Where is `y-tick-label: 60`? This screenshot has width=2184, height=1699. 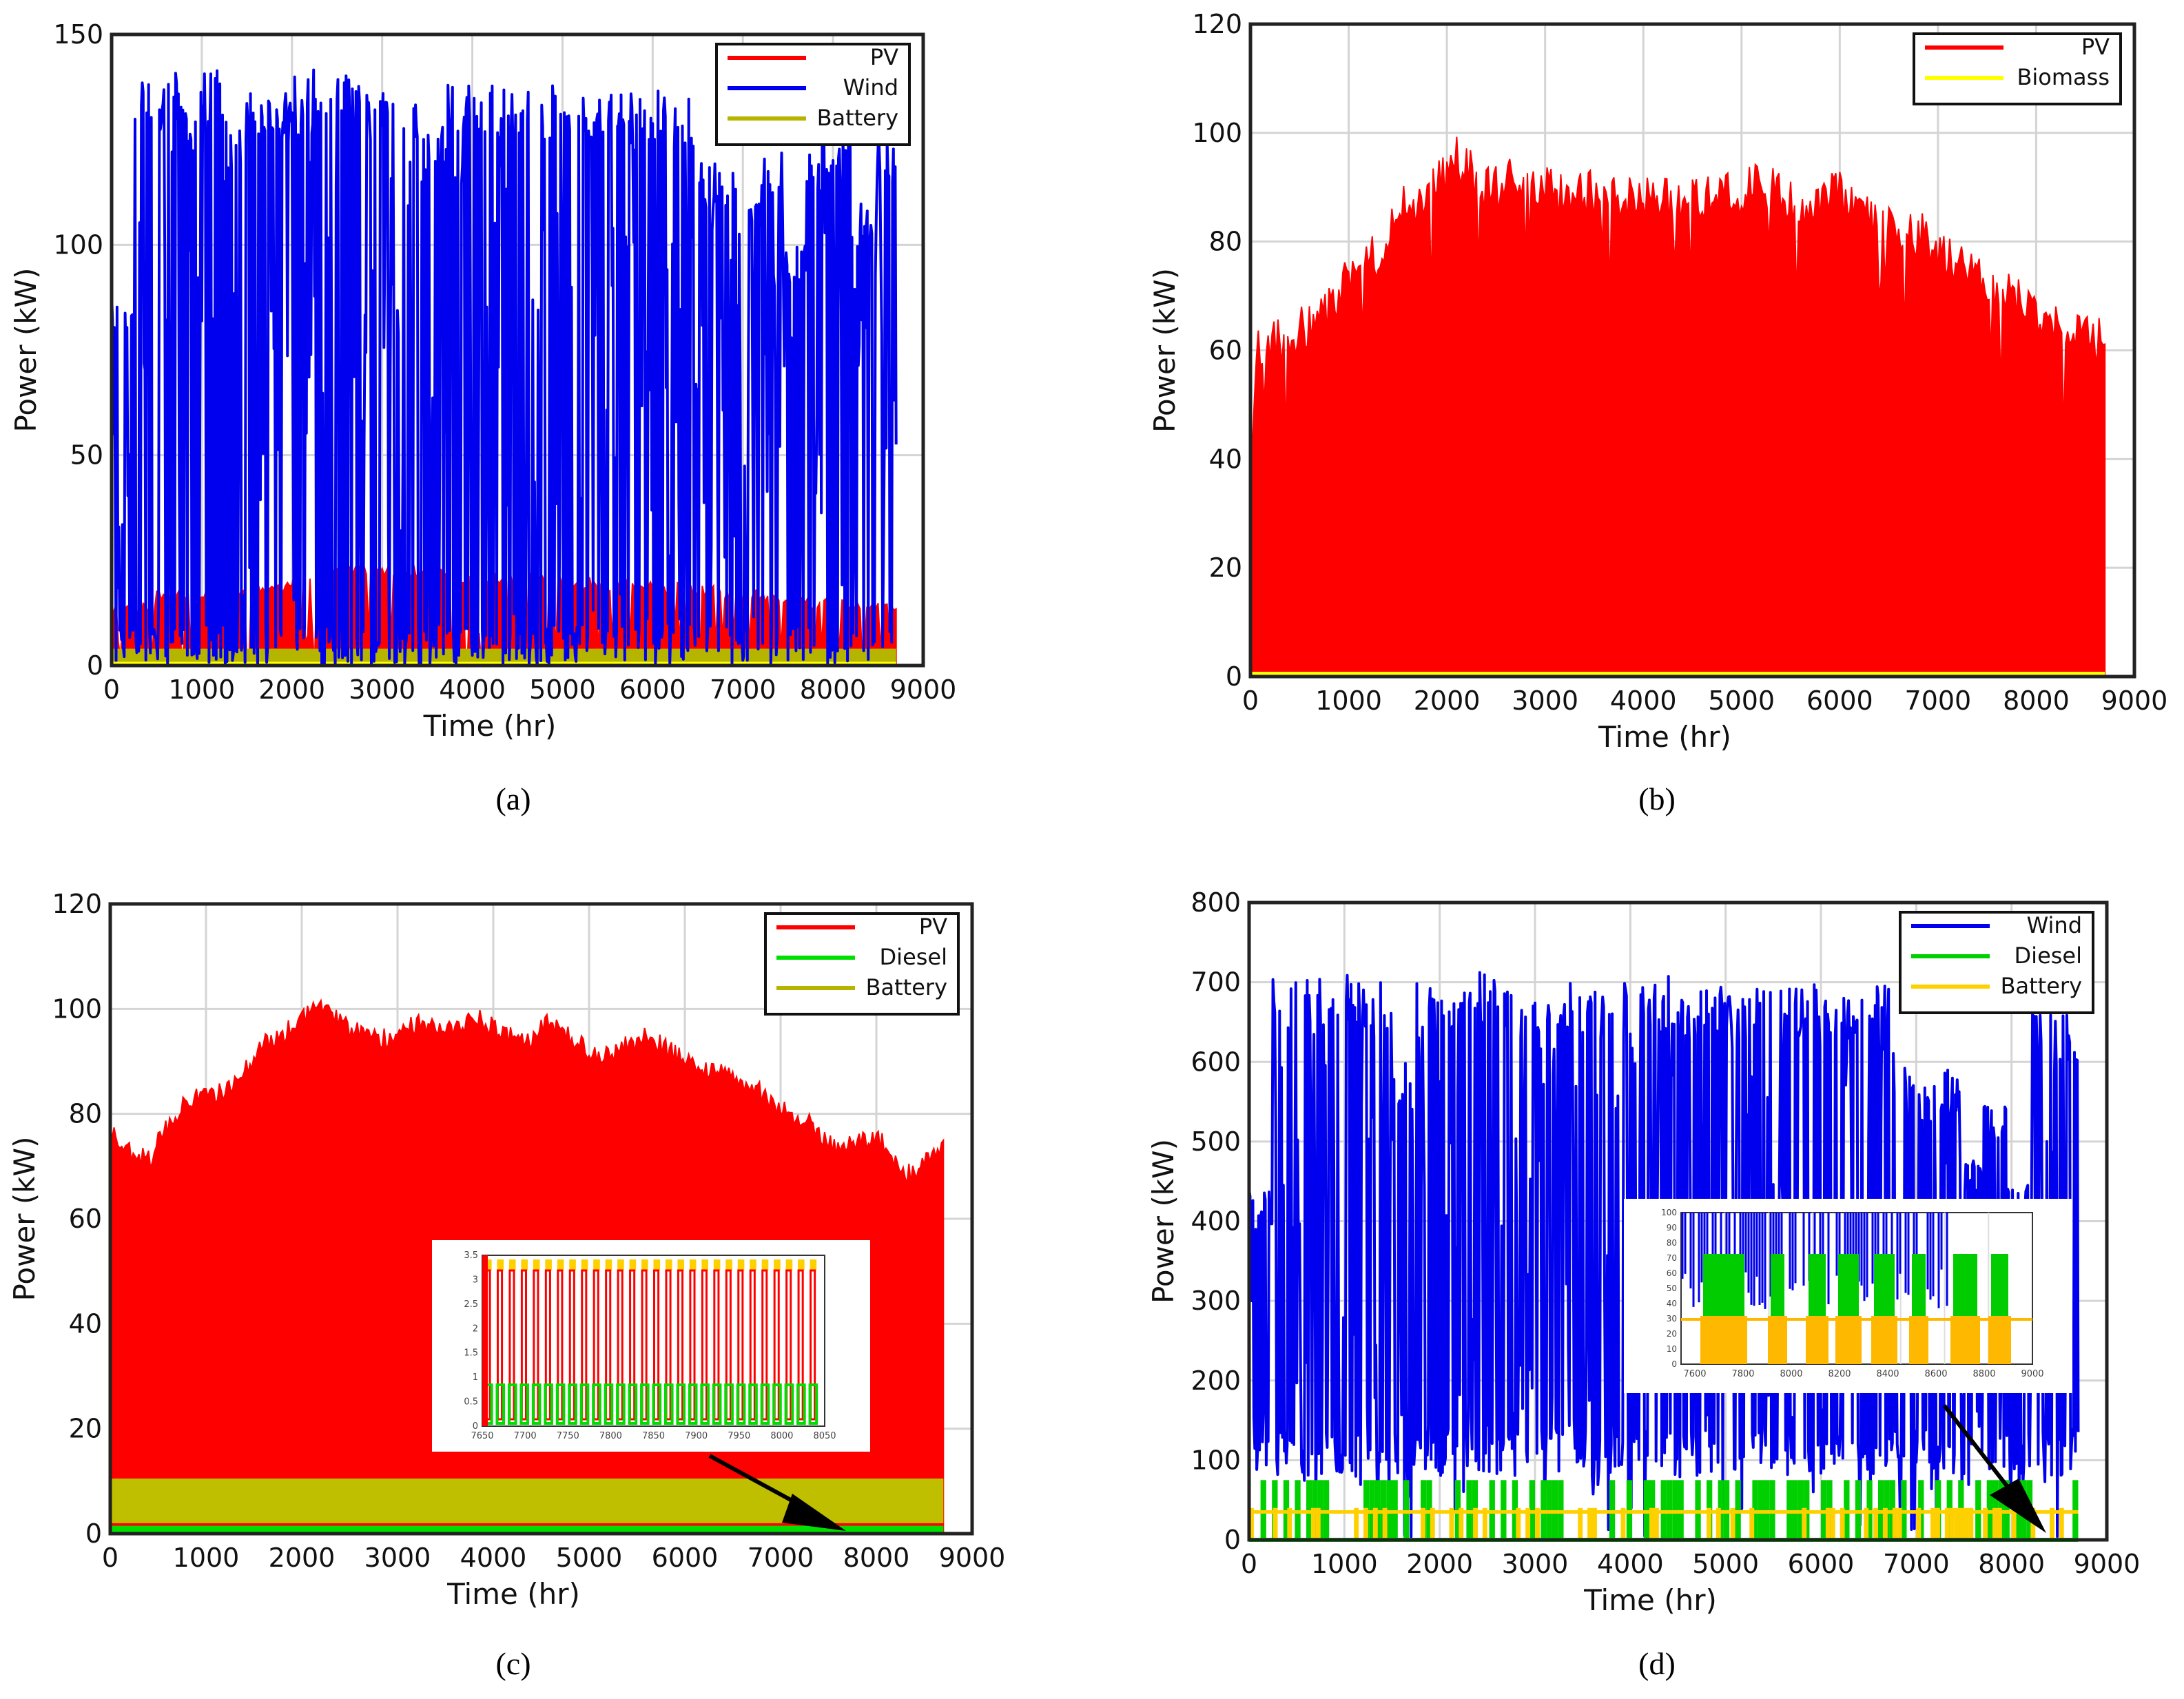
y-tick-label: 60 is located at coordinates (1225, 351).